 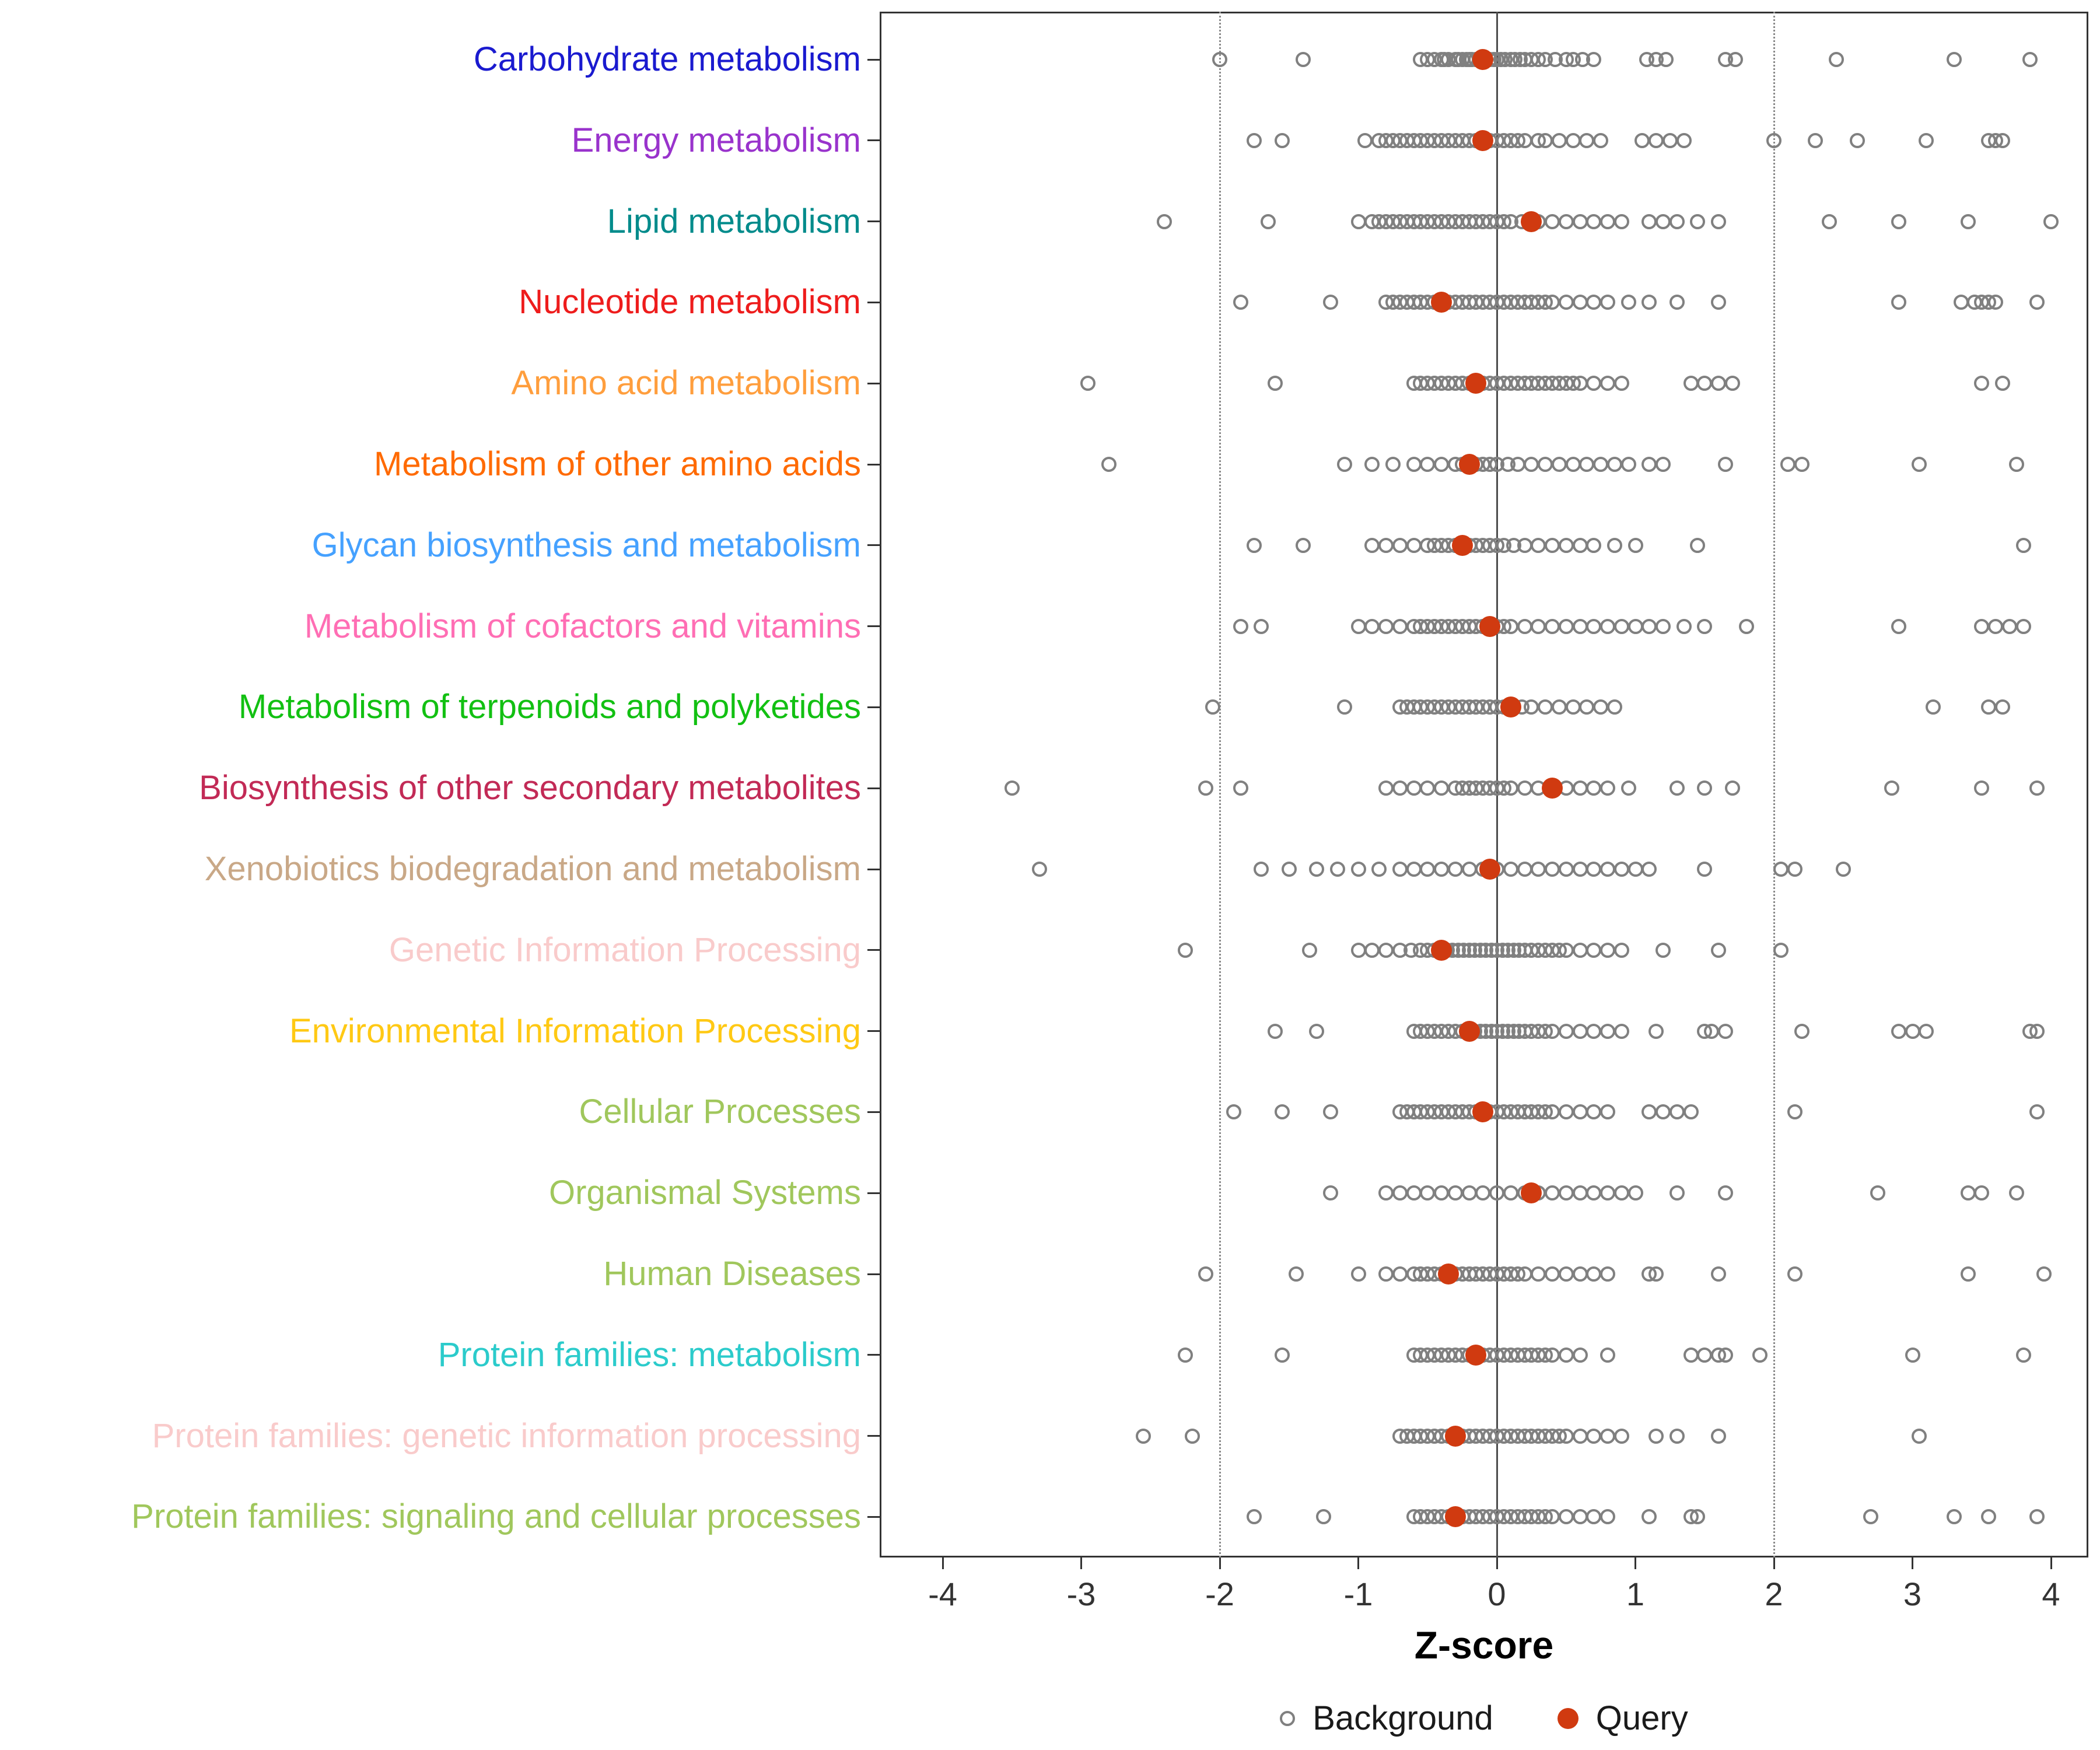 I want to click on reference-line-dotted, so click(x=1774, y=785).